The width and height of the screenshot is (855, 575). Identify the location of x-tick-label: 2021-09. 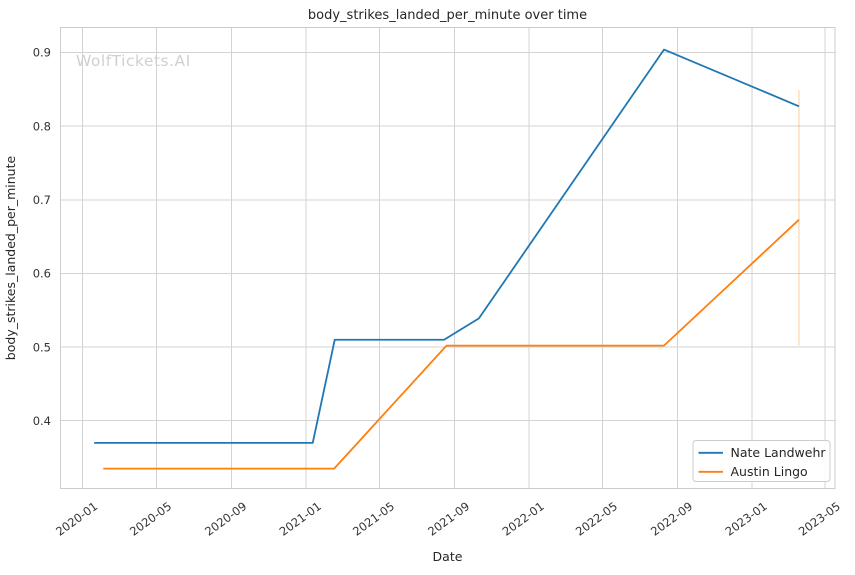
(448, 519).